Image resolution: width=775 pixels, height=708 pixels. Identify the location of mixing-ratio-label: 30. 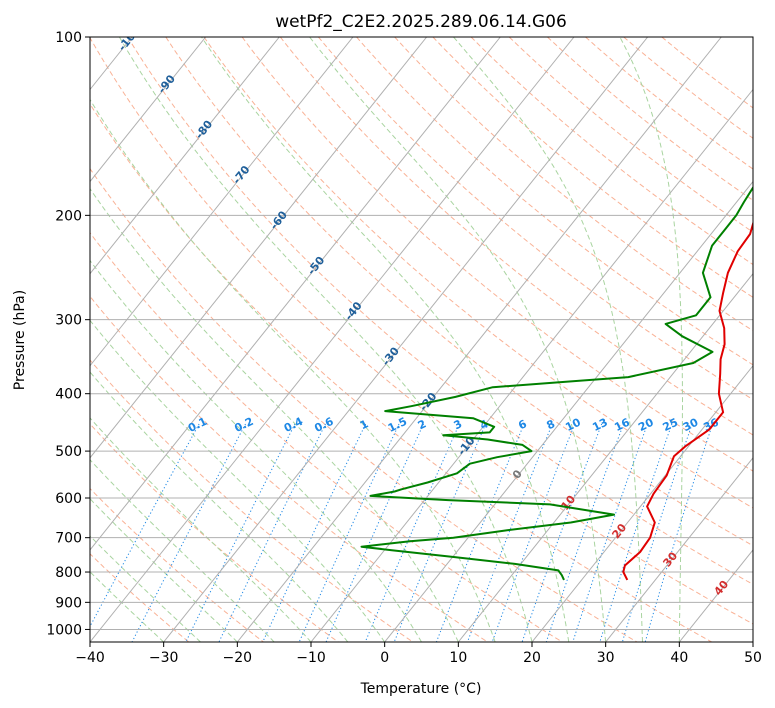
(691, 425).